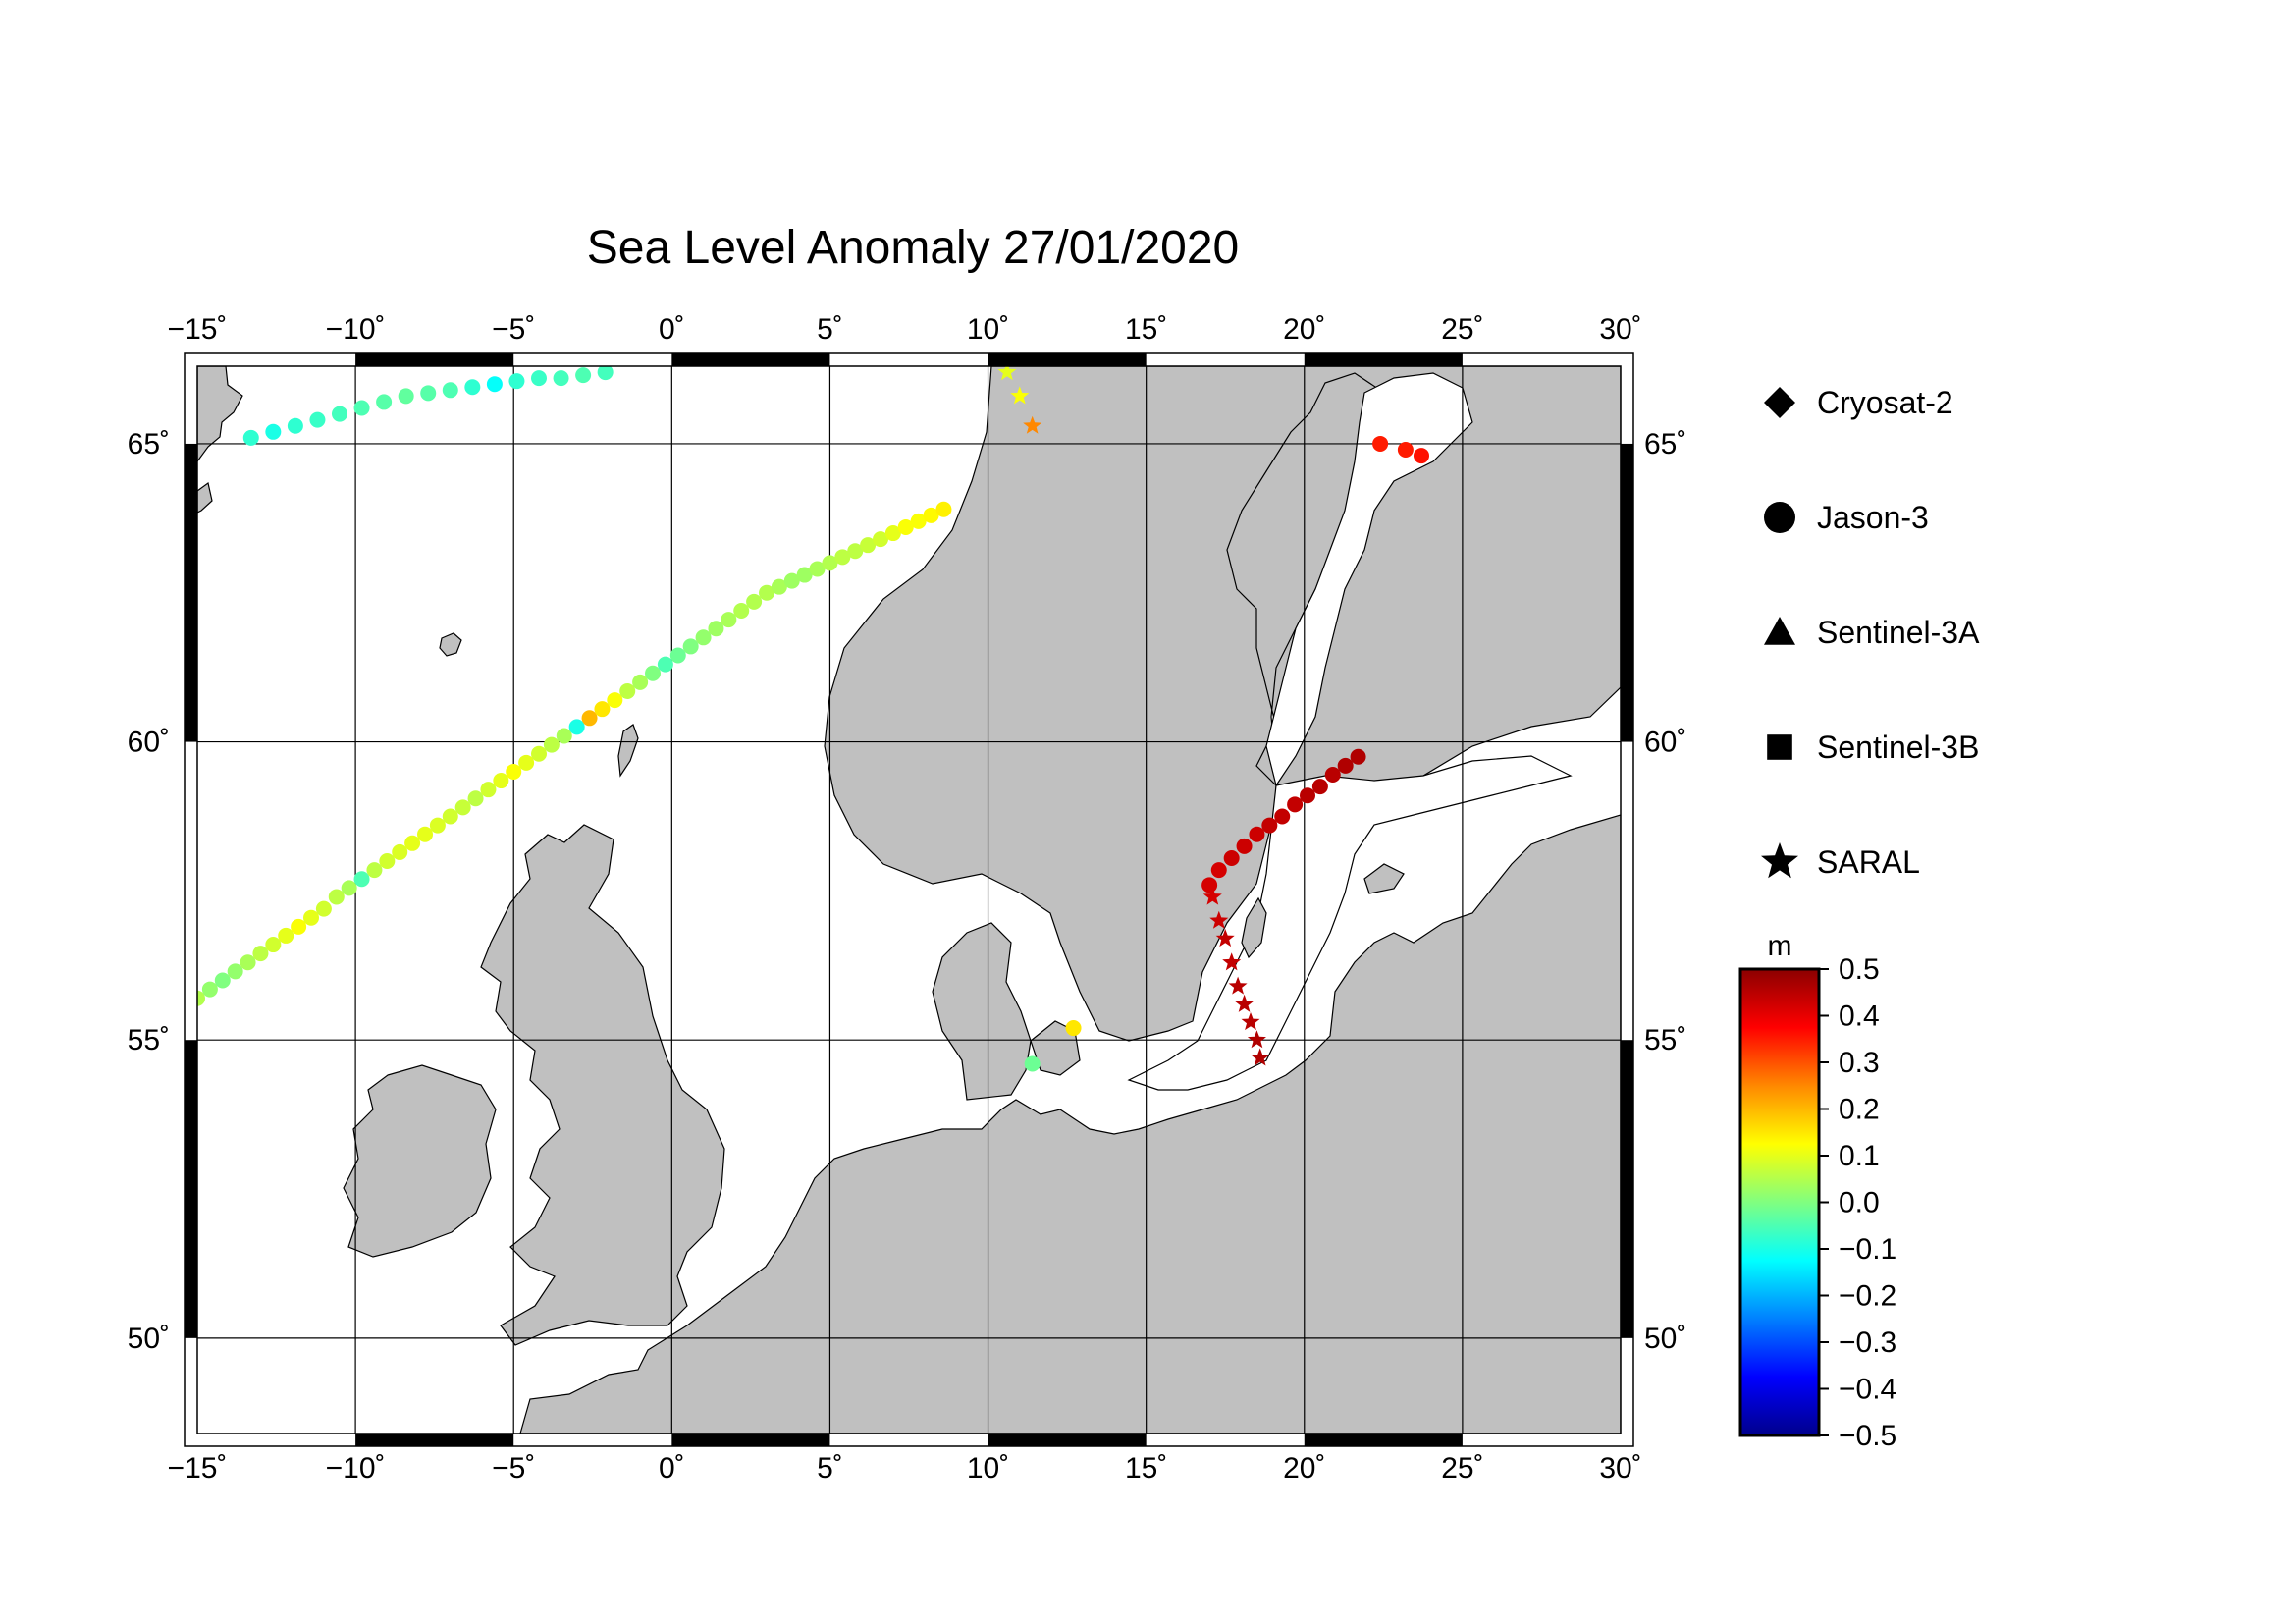 The image size is (2296, 1623). Describe the element at coordinates (628, 751) in the screenshot. I see `land-shetland` at that location.